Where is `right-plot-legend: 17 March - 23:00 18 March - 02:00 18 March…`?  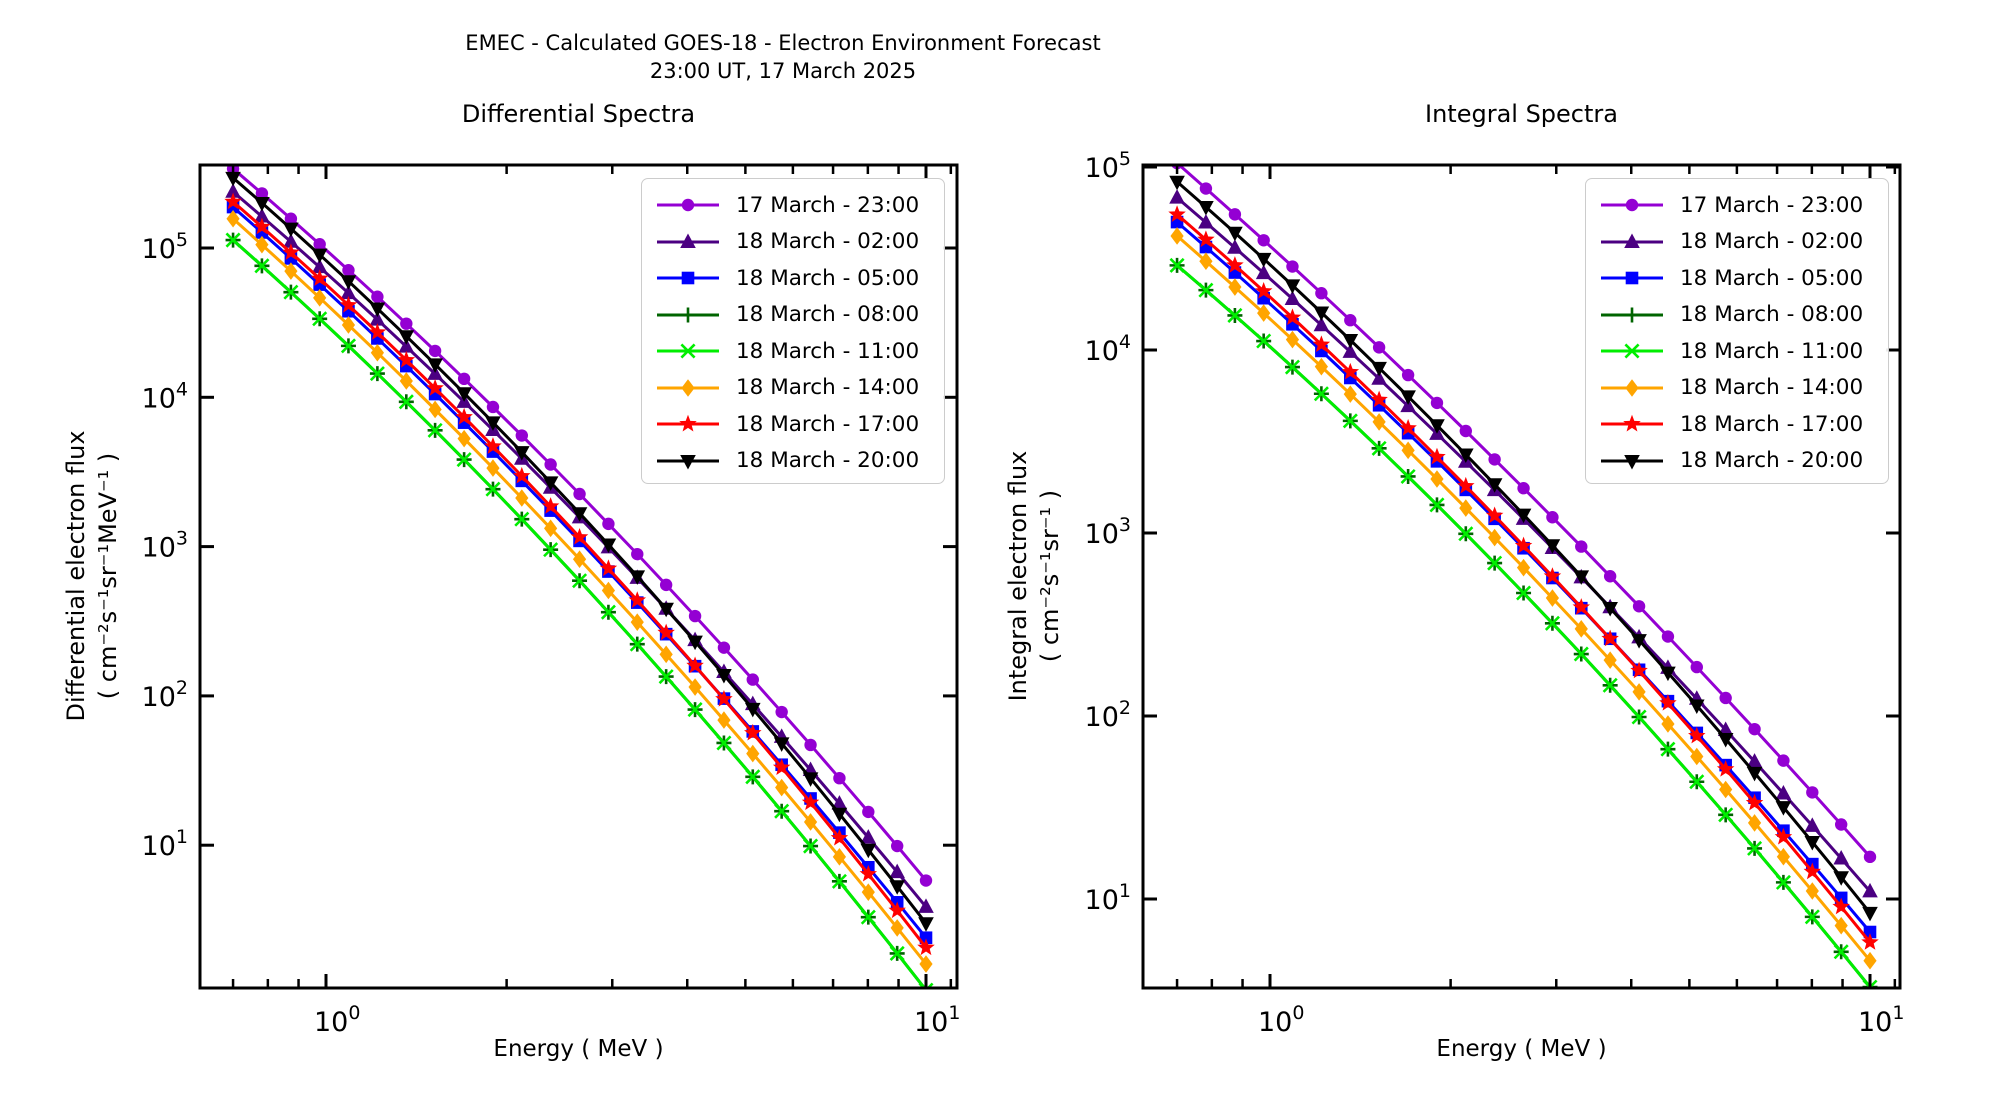
right-plot-legend: 17 March - 23:00 18 March - 02:00 18 March… is located at coordinates (1737, 331).